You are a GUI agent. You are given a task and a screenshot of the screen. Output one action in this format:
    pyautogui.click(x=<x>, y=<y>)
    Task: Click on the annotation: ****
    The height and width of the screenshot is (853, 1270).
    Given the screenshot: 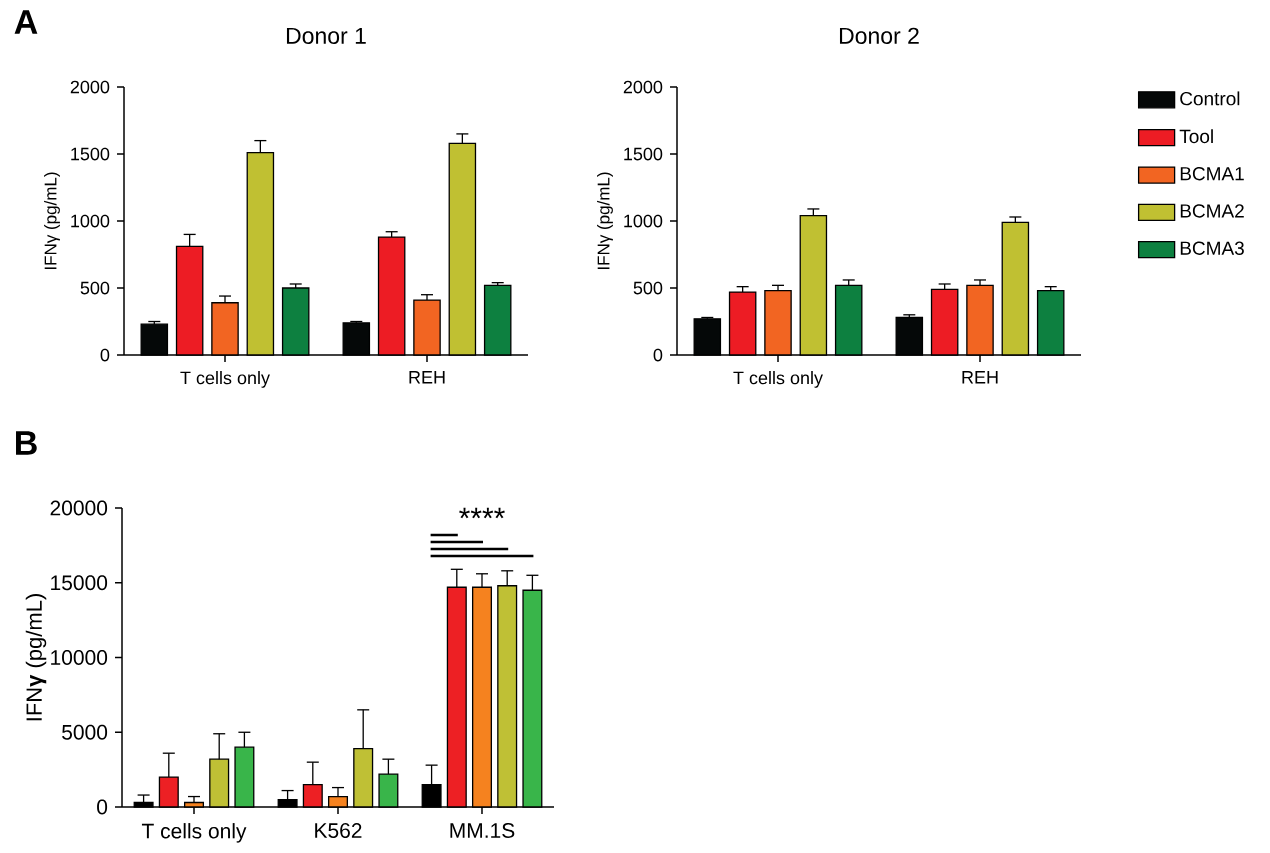 What is the action you would take?
    pyautogui.click(x=482, y=513)
    